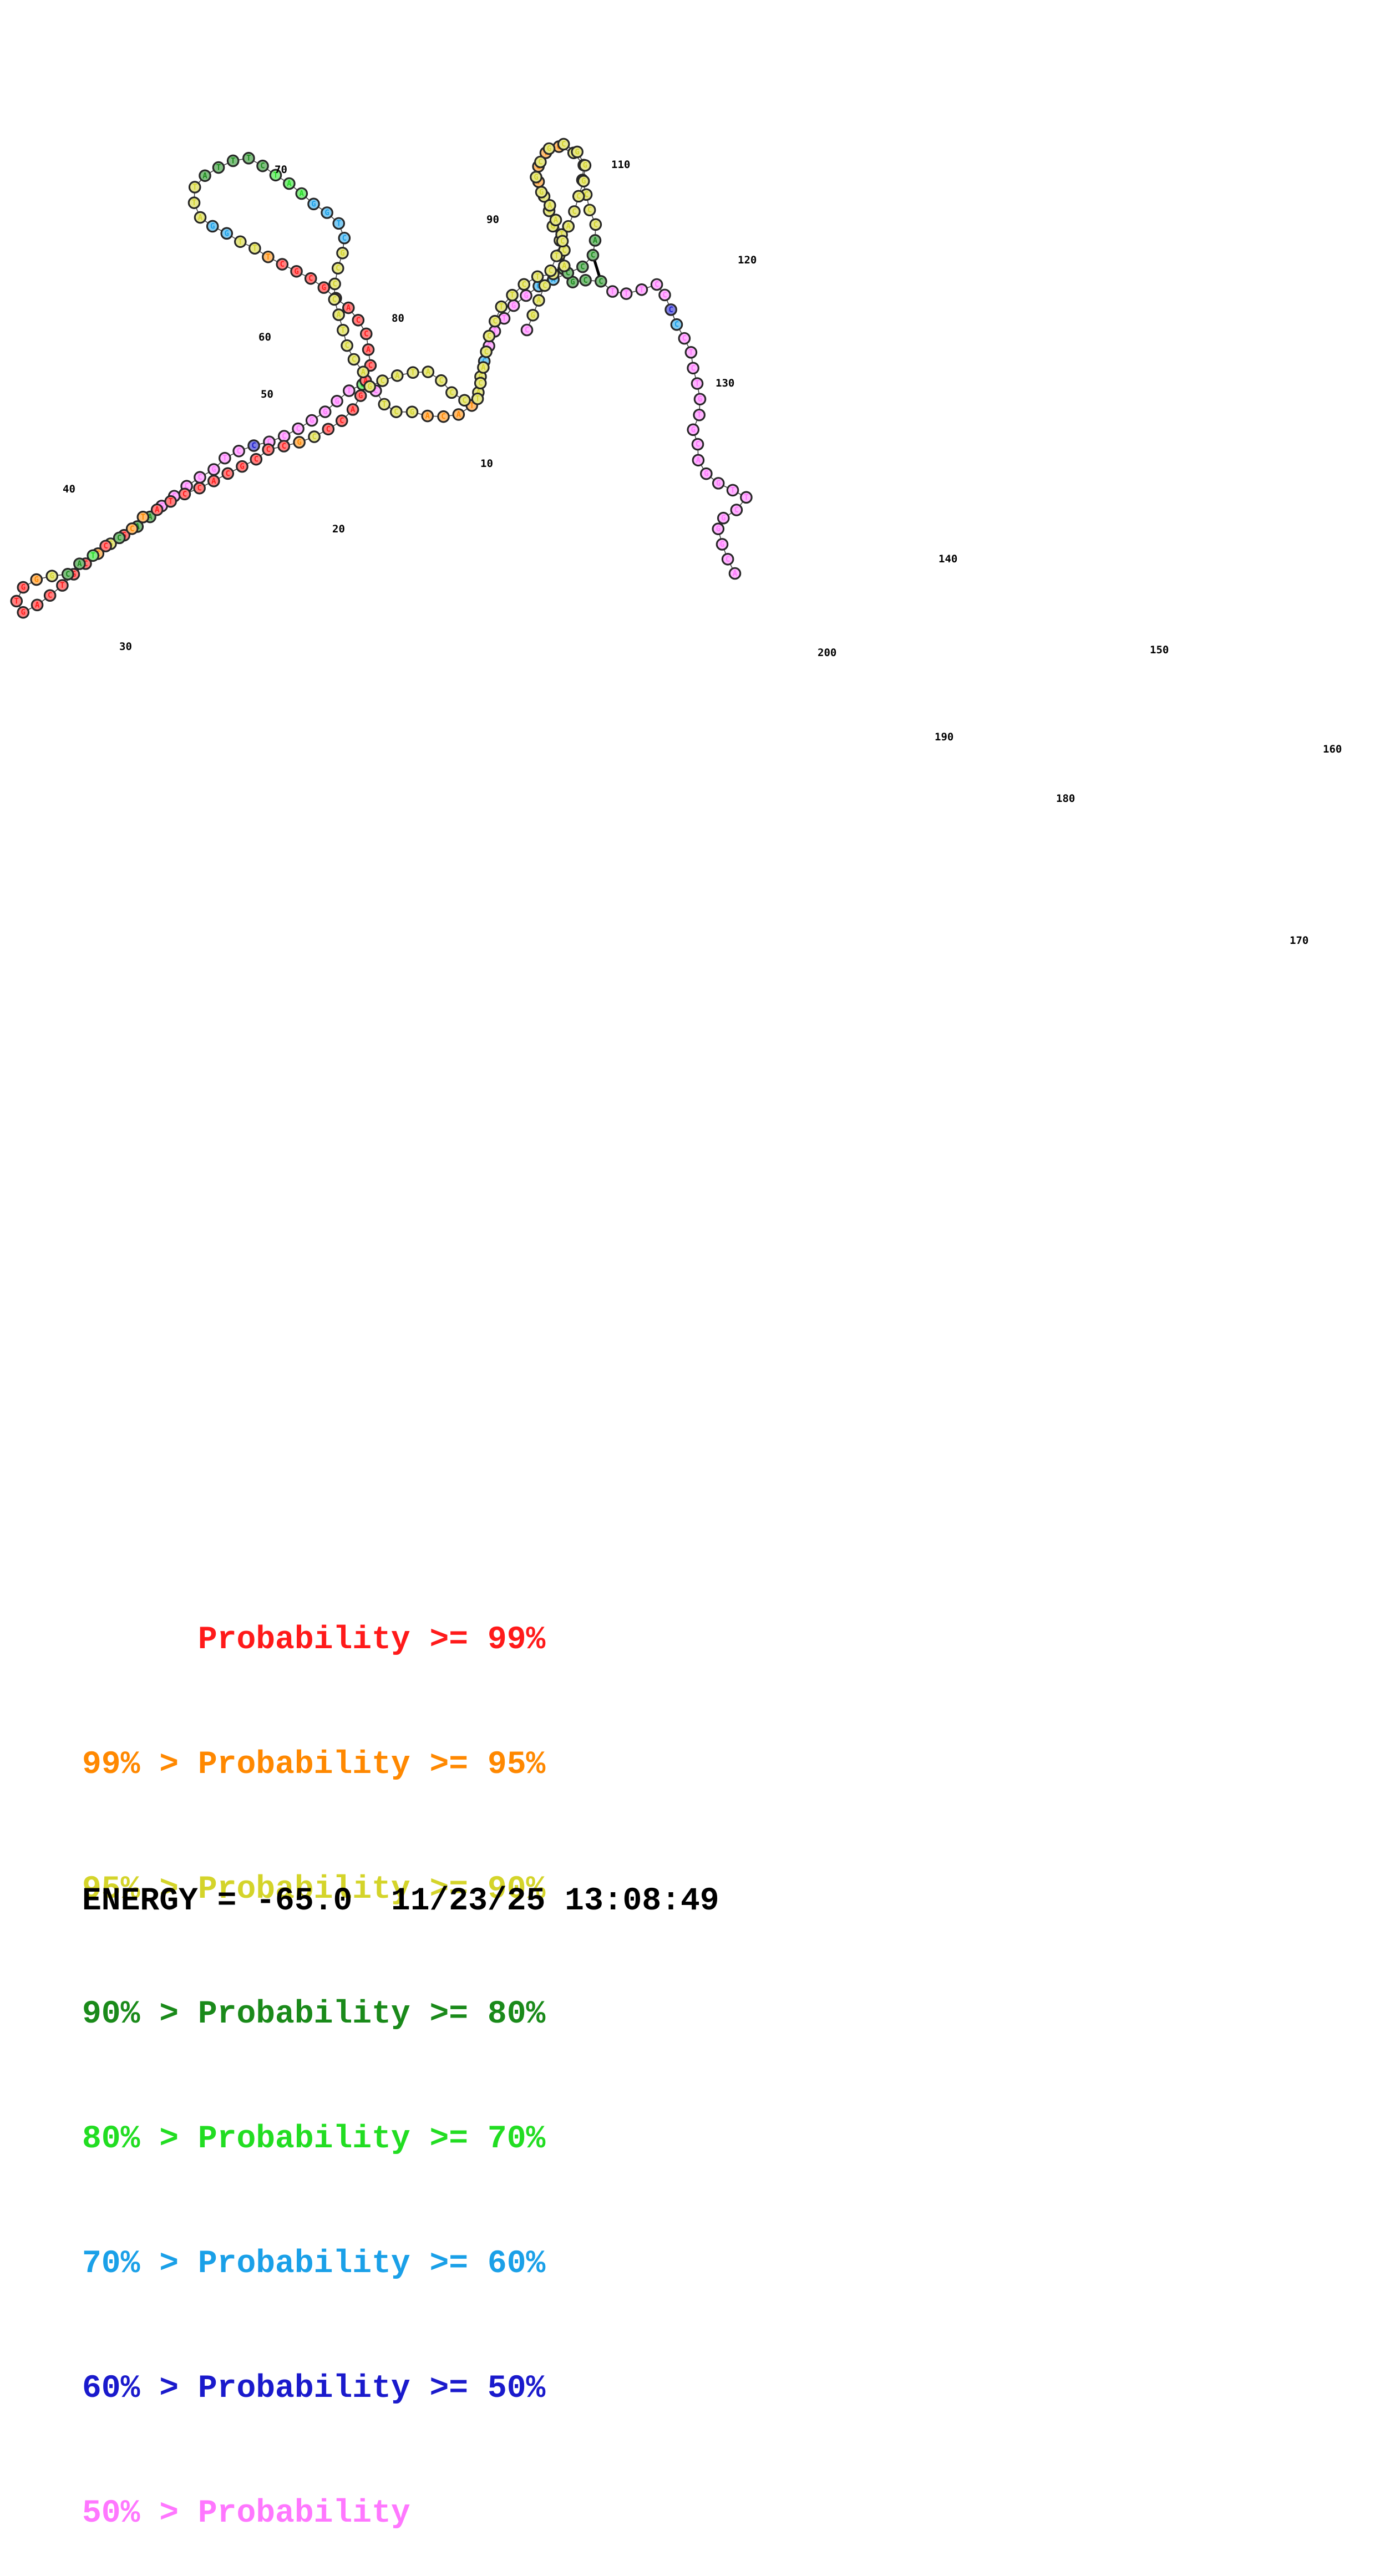 The width and height of the screenshot is (1375, 2576). I want to click on nucleotide-106: A, so click(157, 509).